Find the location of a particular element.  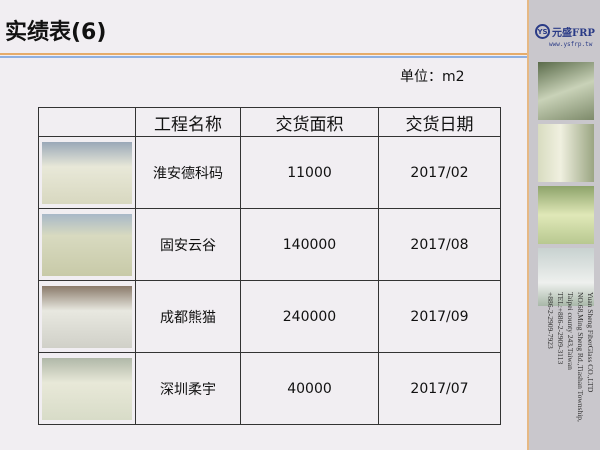

header-cell is located at coordinates (87, 122).